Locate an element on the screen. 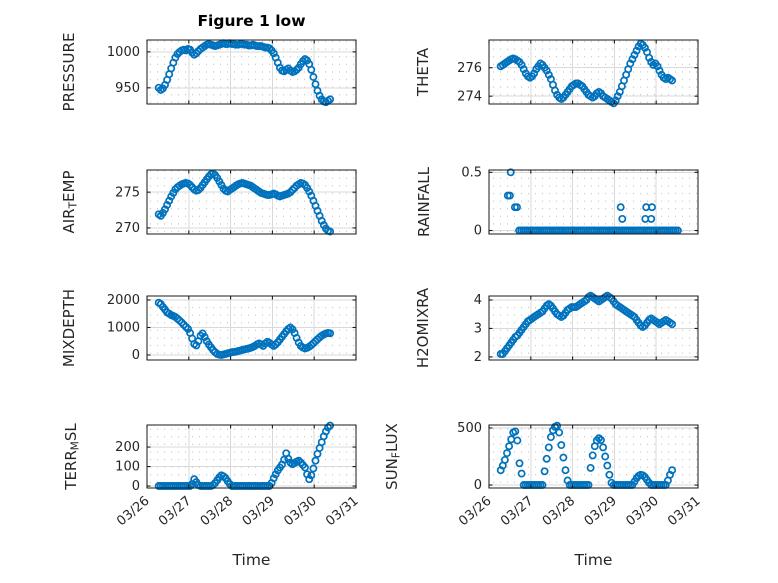 The width and height of the screenshot is (778, 583). y-tick-label: 500 is located at coordinates (469, 428).